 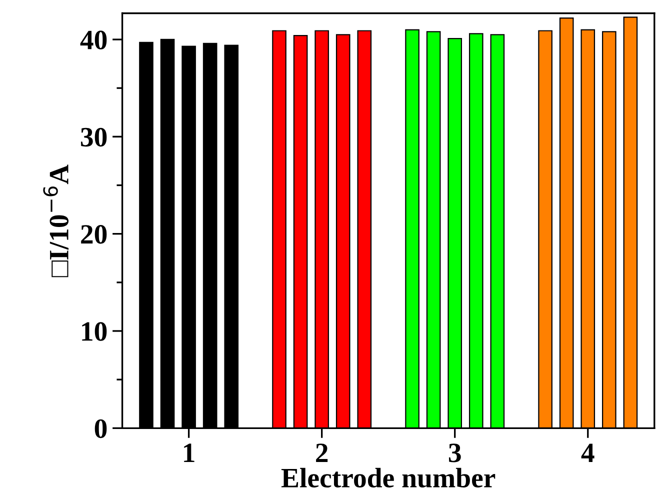 What do you see at coordinates (189, 453) in the screenshot?
I see `x-tick-label: 1` at bounding box center [189, 453].